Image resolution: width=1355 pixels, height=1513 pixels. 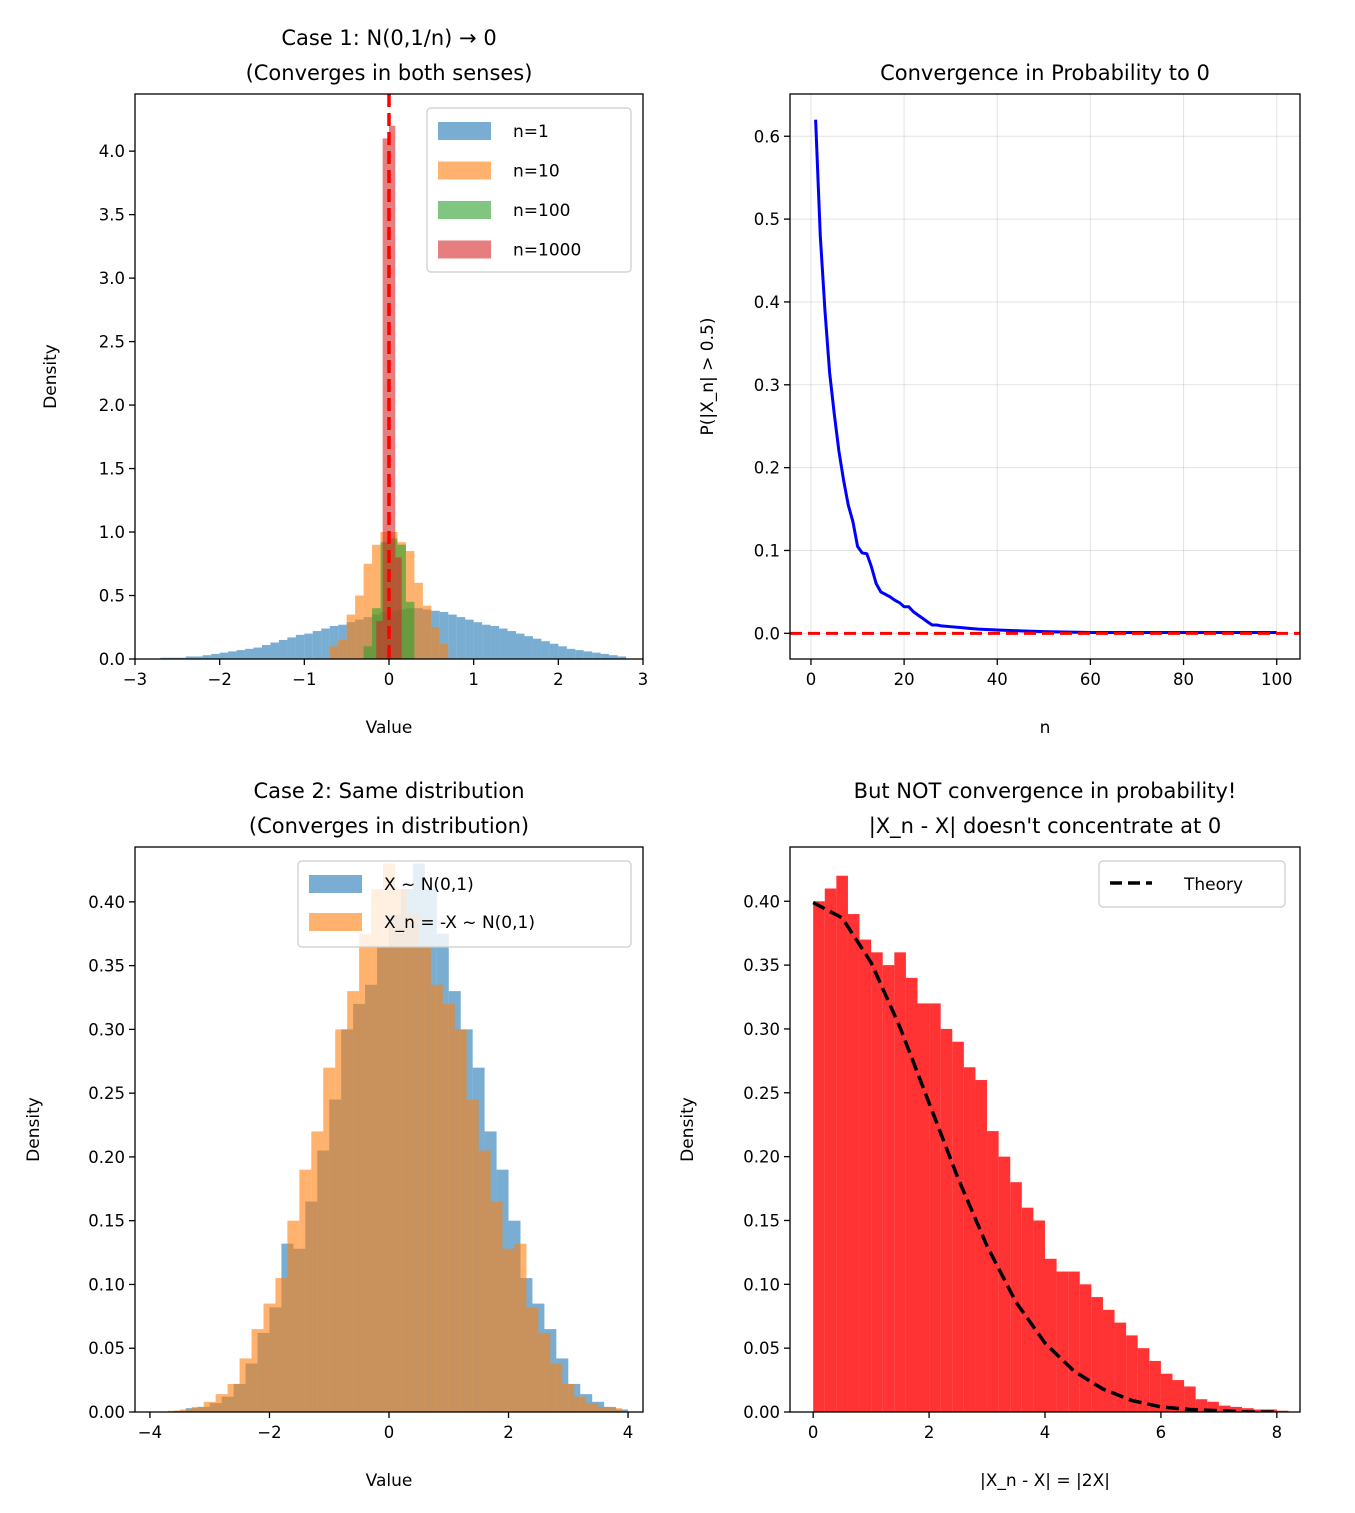 I want to click on x-tick-label: 8, so click(x=1277, y=1432).